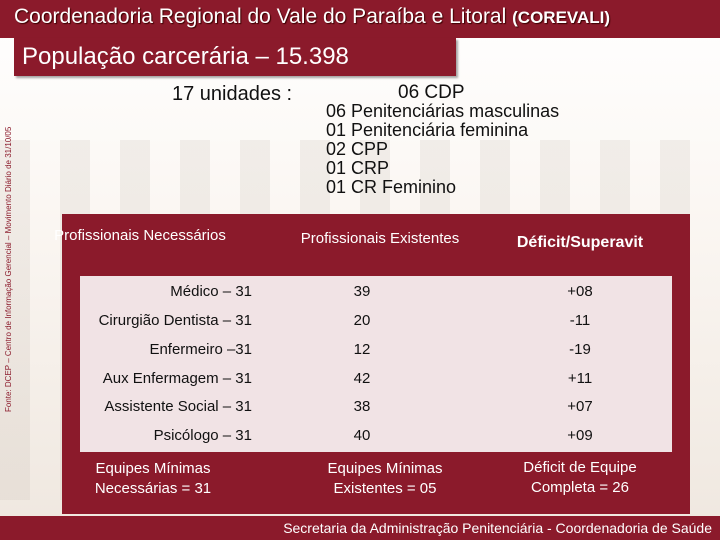  I want to click on header-existing: Profissionais Existentes, so click(380, 238).